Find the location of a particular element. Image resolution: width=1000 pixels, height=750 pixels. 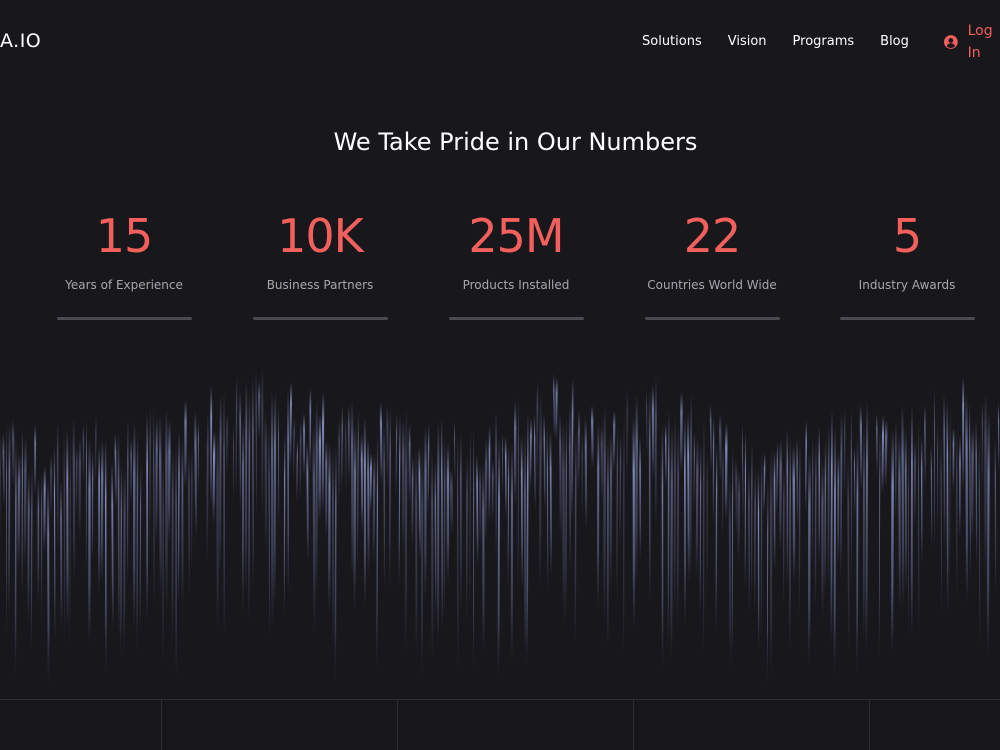

section-title: We Take Pride in Our Numbers is located at coordinates (515, 142).